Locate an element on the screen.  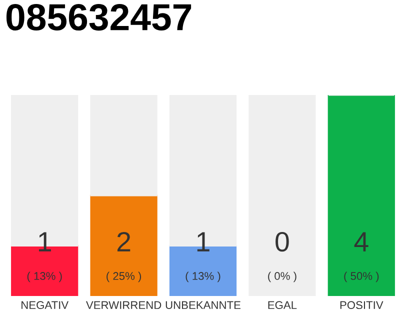
data-label: 4 ( 50% ) is located at coordinates (361, 257).